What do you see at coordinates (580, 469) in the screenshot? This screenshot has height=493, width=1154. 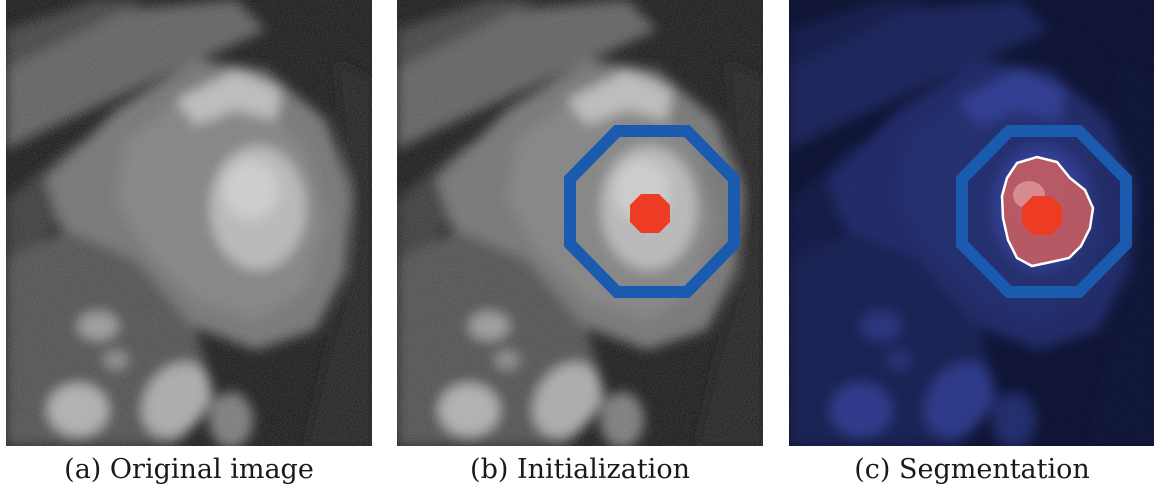 I see `caption-initialization: (b) Initialization` at bounding box center [580, 469].